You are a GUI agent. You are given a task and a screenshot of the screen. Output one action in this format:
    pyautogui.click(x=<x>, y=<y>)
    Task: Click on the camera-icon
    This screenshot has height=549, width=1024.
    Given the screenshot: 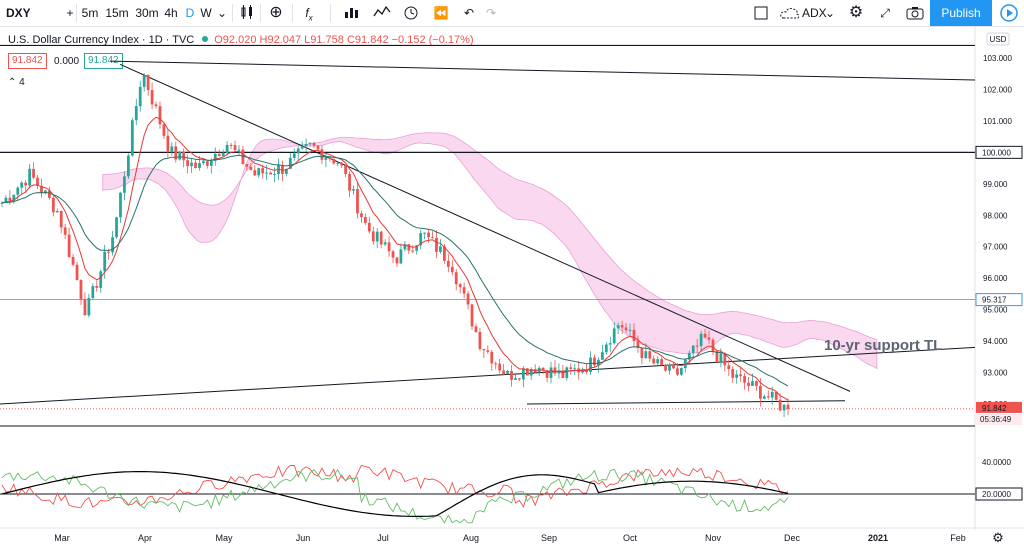 What is the action you would take?
    pyautogui.click(x=915, y=13)
    